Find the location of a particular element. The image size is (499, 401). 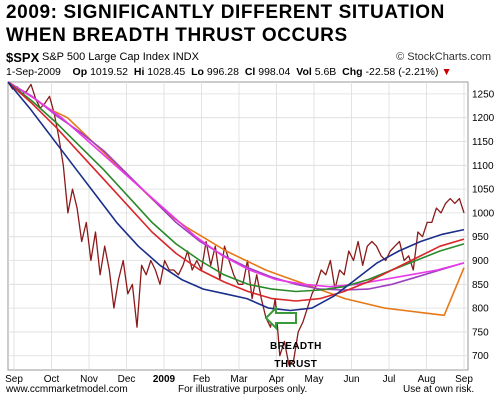

y-tick-label: 850 is located at coordinates (480, 285).